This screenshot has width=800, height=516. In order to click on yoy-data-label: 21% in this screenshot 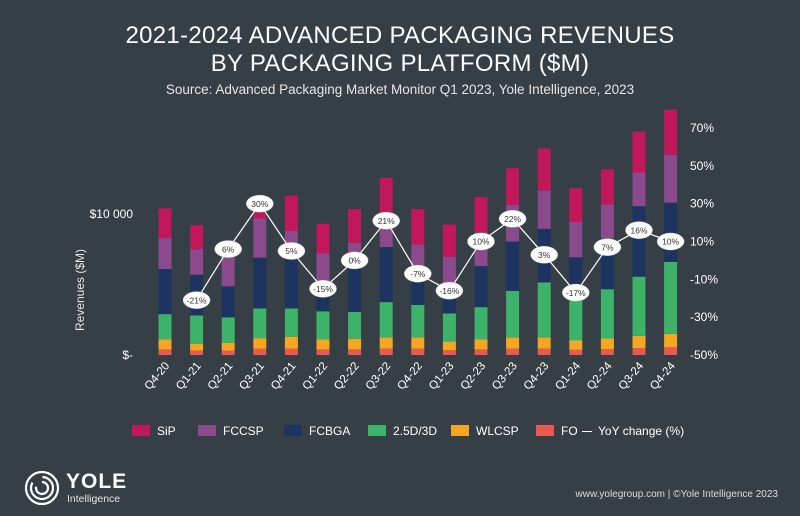, I will do `click(386, 221)`.